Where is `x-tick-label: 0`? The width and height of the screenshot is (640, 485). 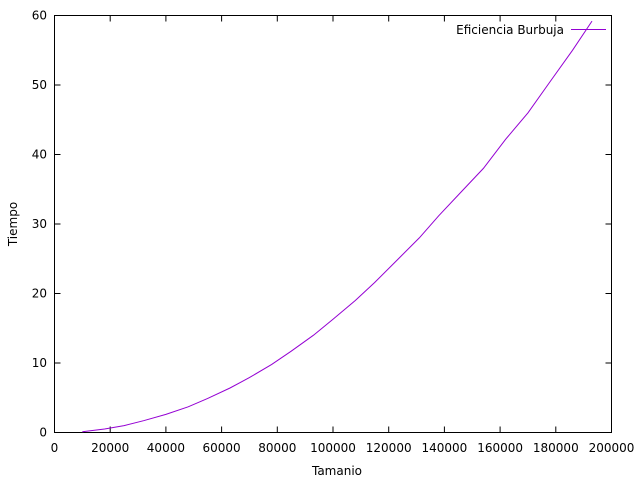
x-tick-label: 0 is located at coordinates (55, 448).